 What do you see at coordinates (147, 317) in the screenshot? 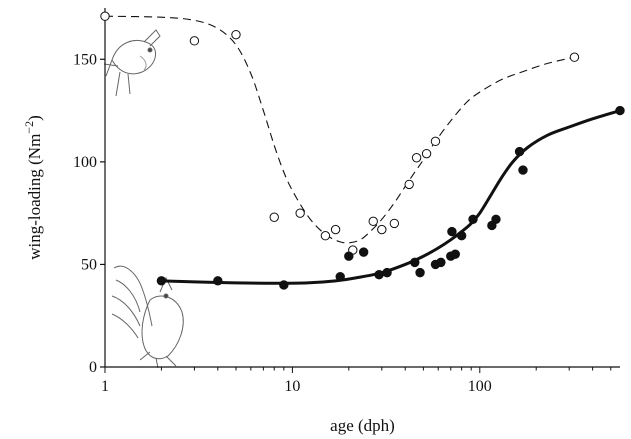
I see `adult-bird-illustration` at bounding box center [147, 317].